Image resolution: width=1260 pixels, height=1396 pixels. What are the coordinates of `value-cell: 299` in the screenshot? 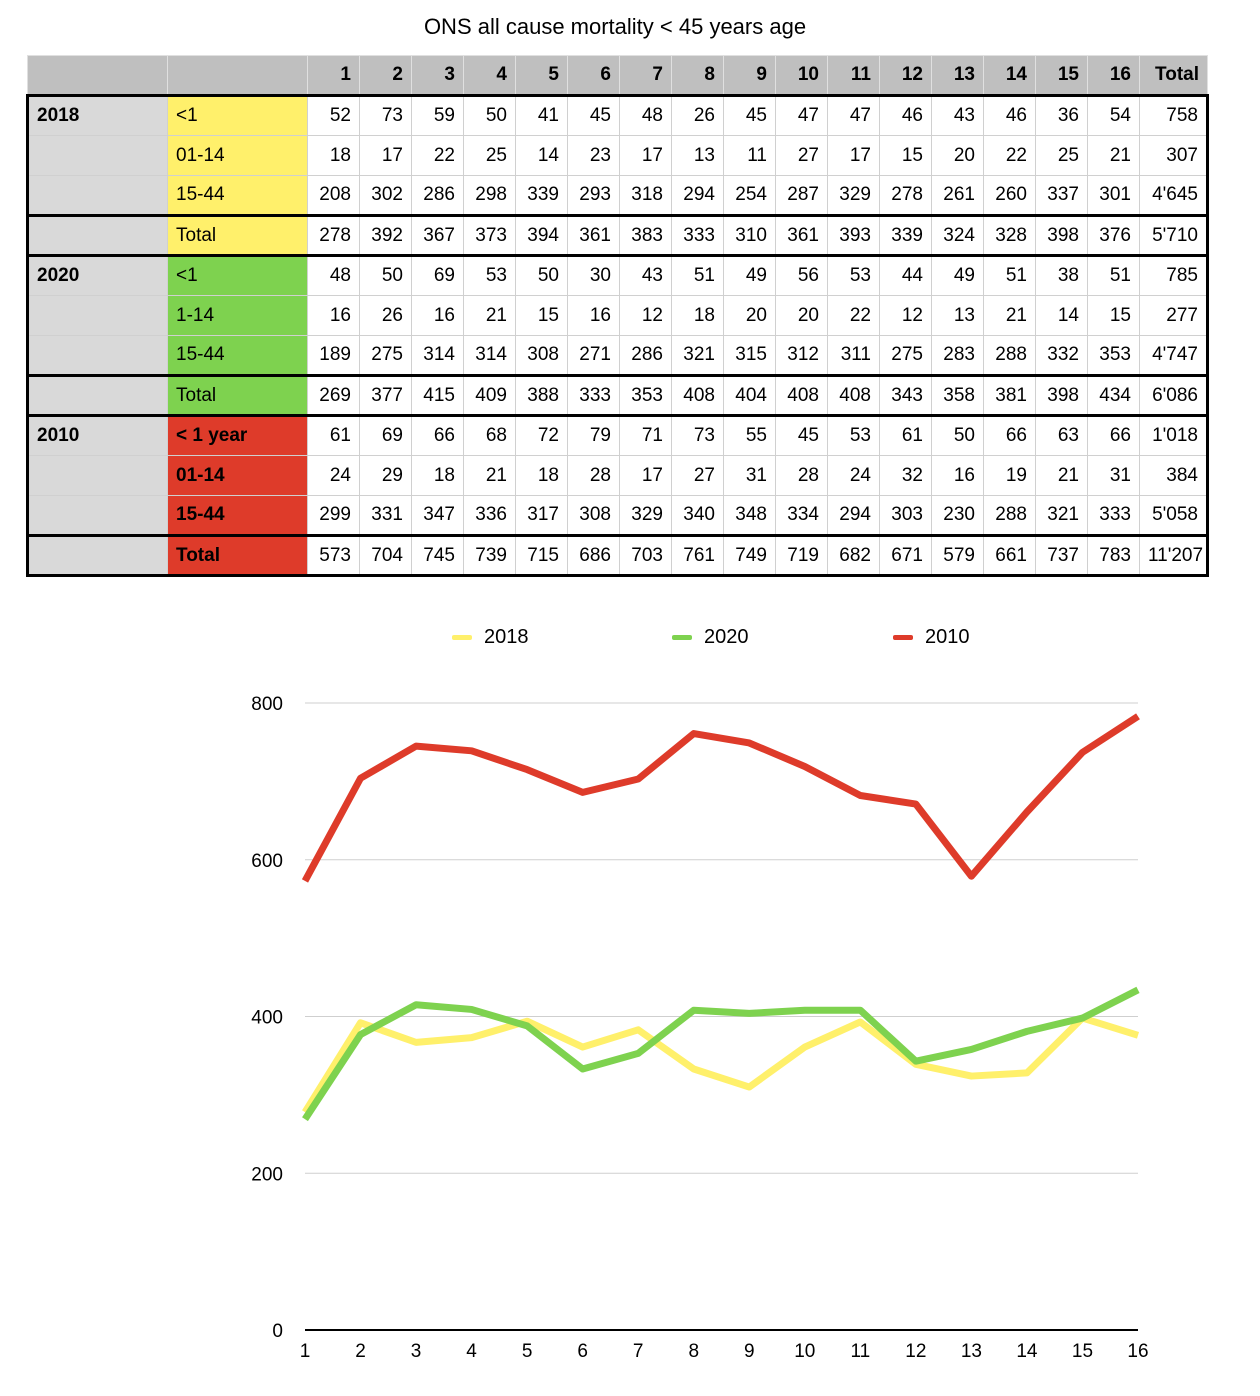 It's located at (333, 516).